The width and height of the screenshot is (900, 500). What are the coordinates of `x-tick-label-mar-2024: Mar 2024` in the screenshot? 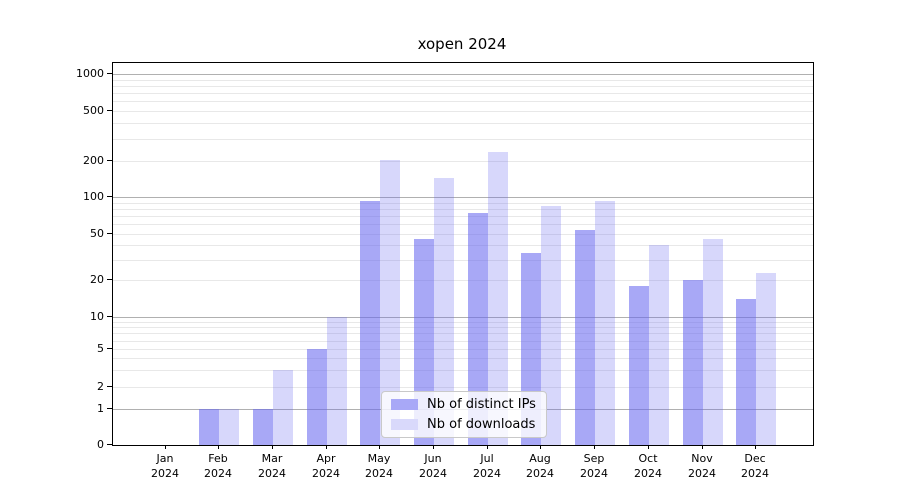 It's located at (272, 466).